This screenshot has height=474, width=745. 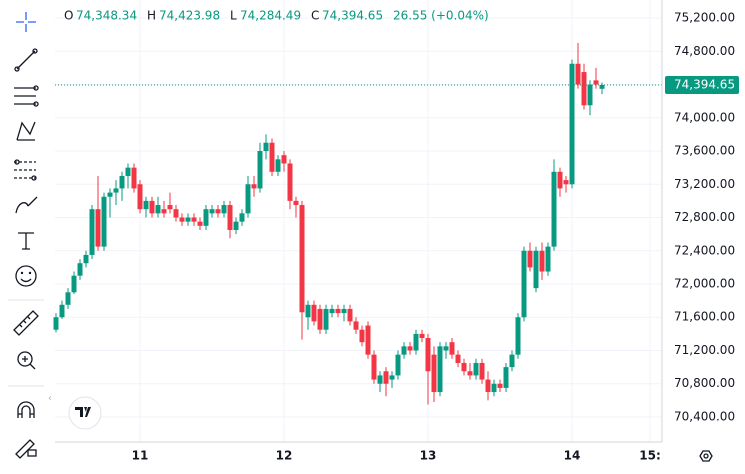 I want to click on projection-tool, so click(x=25, y=170).